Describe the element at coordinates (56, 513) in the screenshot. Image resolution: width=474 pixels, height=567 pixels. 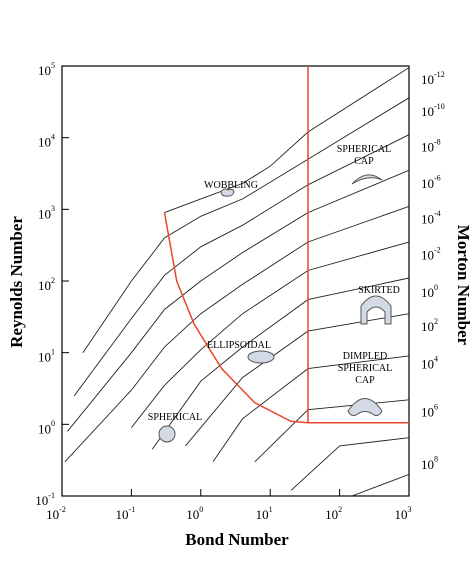
I see `x-tick-label: 10⁻²` at that location.